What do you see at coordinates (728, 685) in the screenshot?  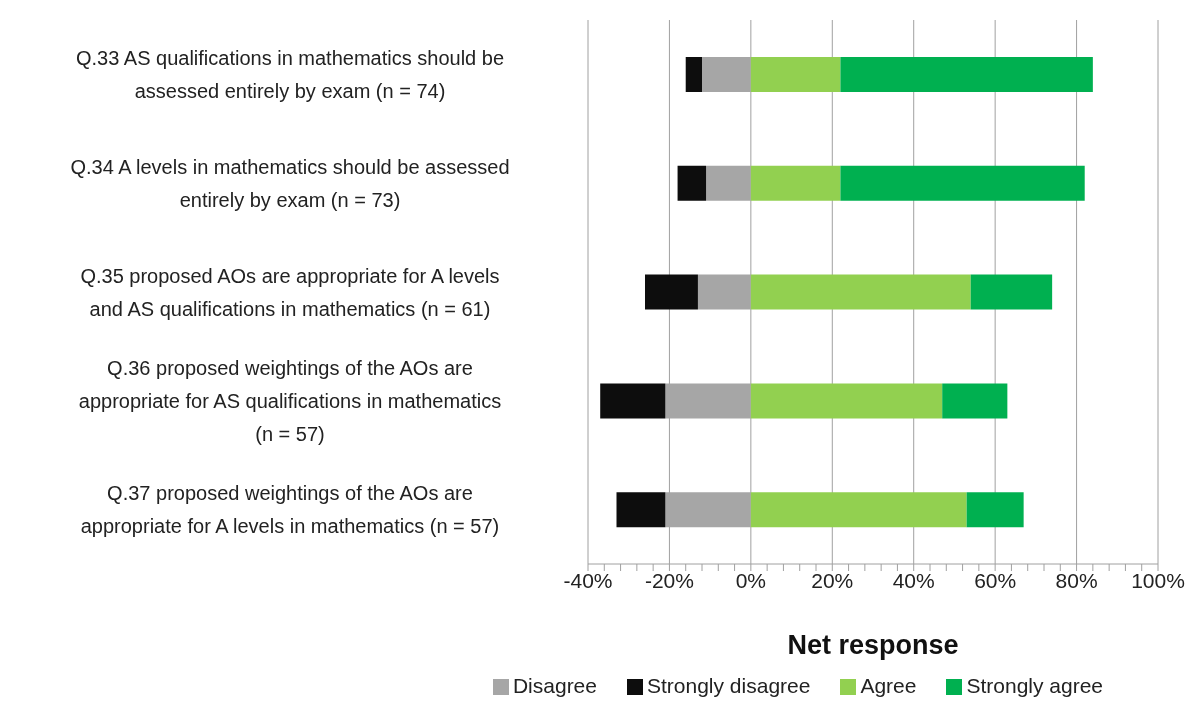 I see `legend-label: Strongly disagree` at bounding box center [728, 685].